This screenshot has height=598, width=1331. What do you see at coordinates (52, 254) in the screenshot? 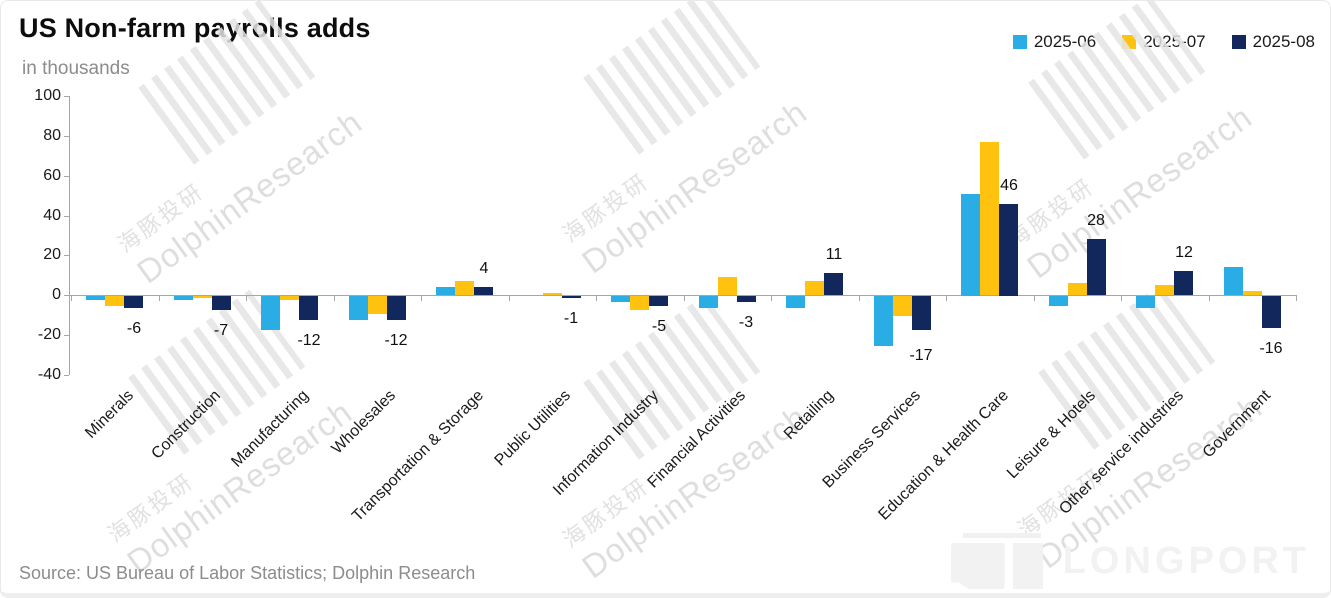
I see `y-tick-label: 20` at bounding box center [52, 254].